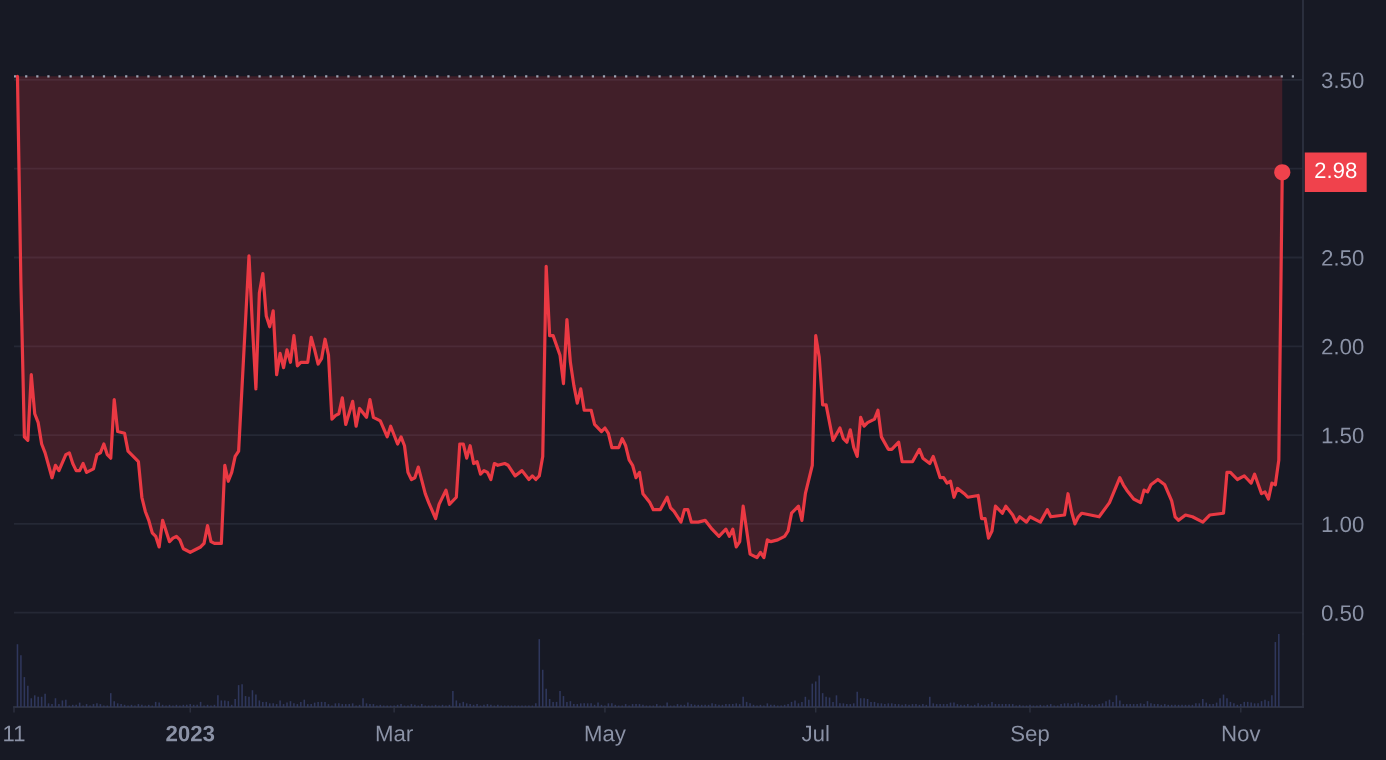  I want to click on y-tick-label: 3.50, so click(1342, 80).